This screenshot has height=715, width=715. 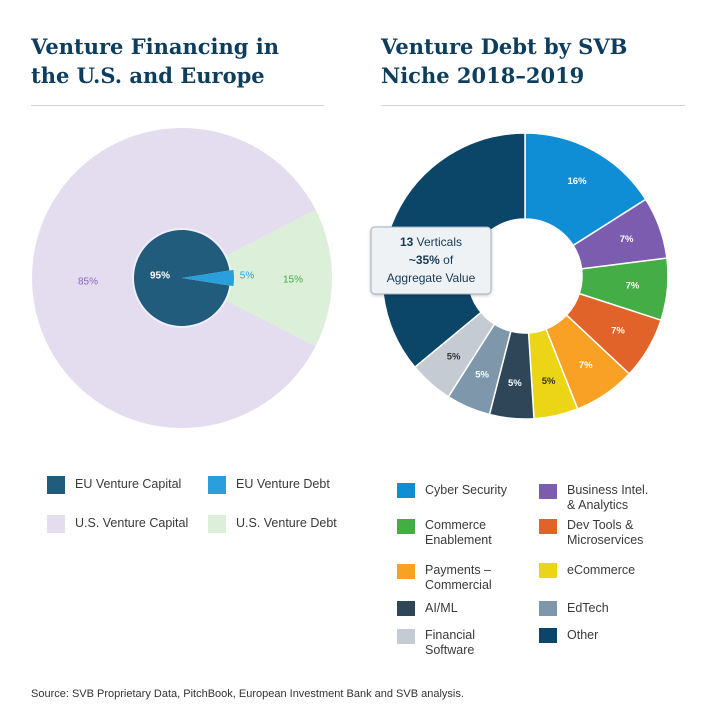 I want to click on callout-line1: 13 Verticals, so click(x=431, y=242).